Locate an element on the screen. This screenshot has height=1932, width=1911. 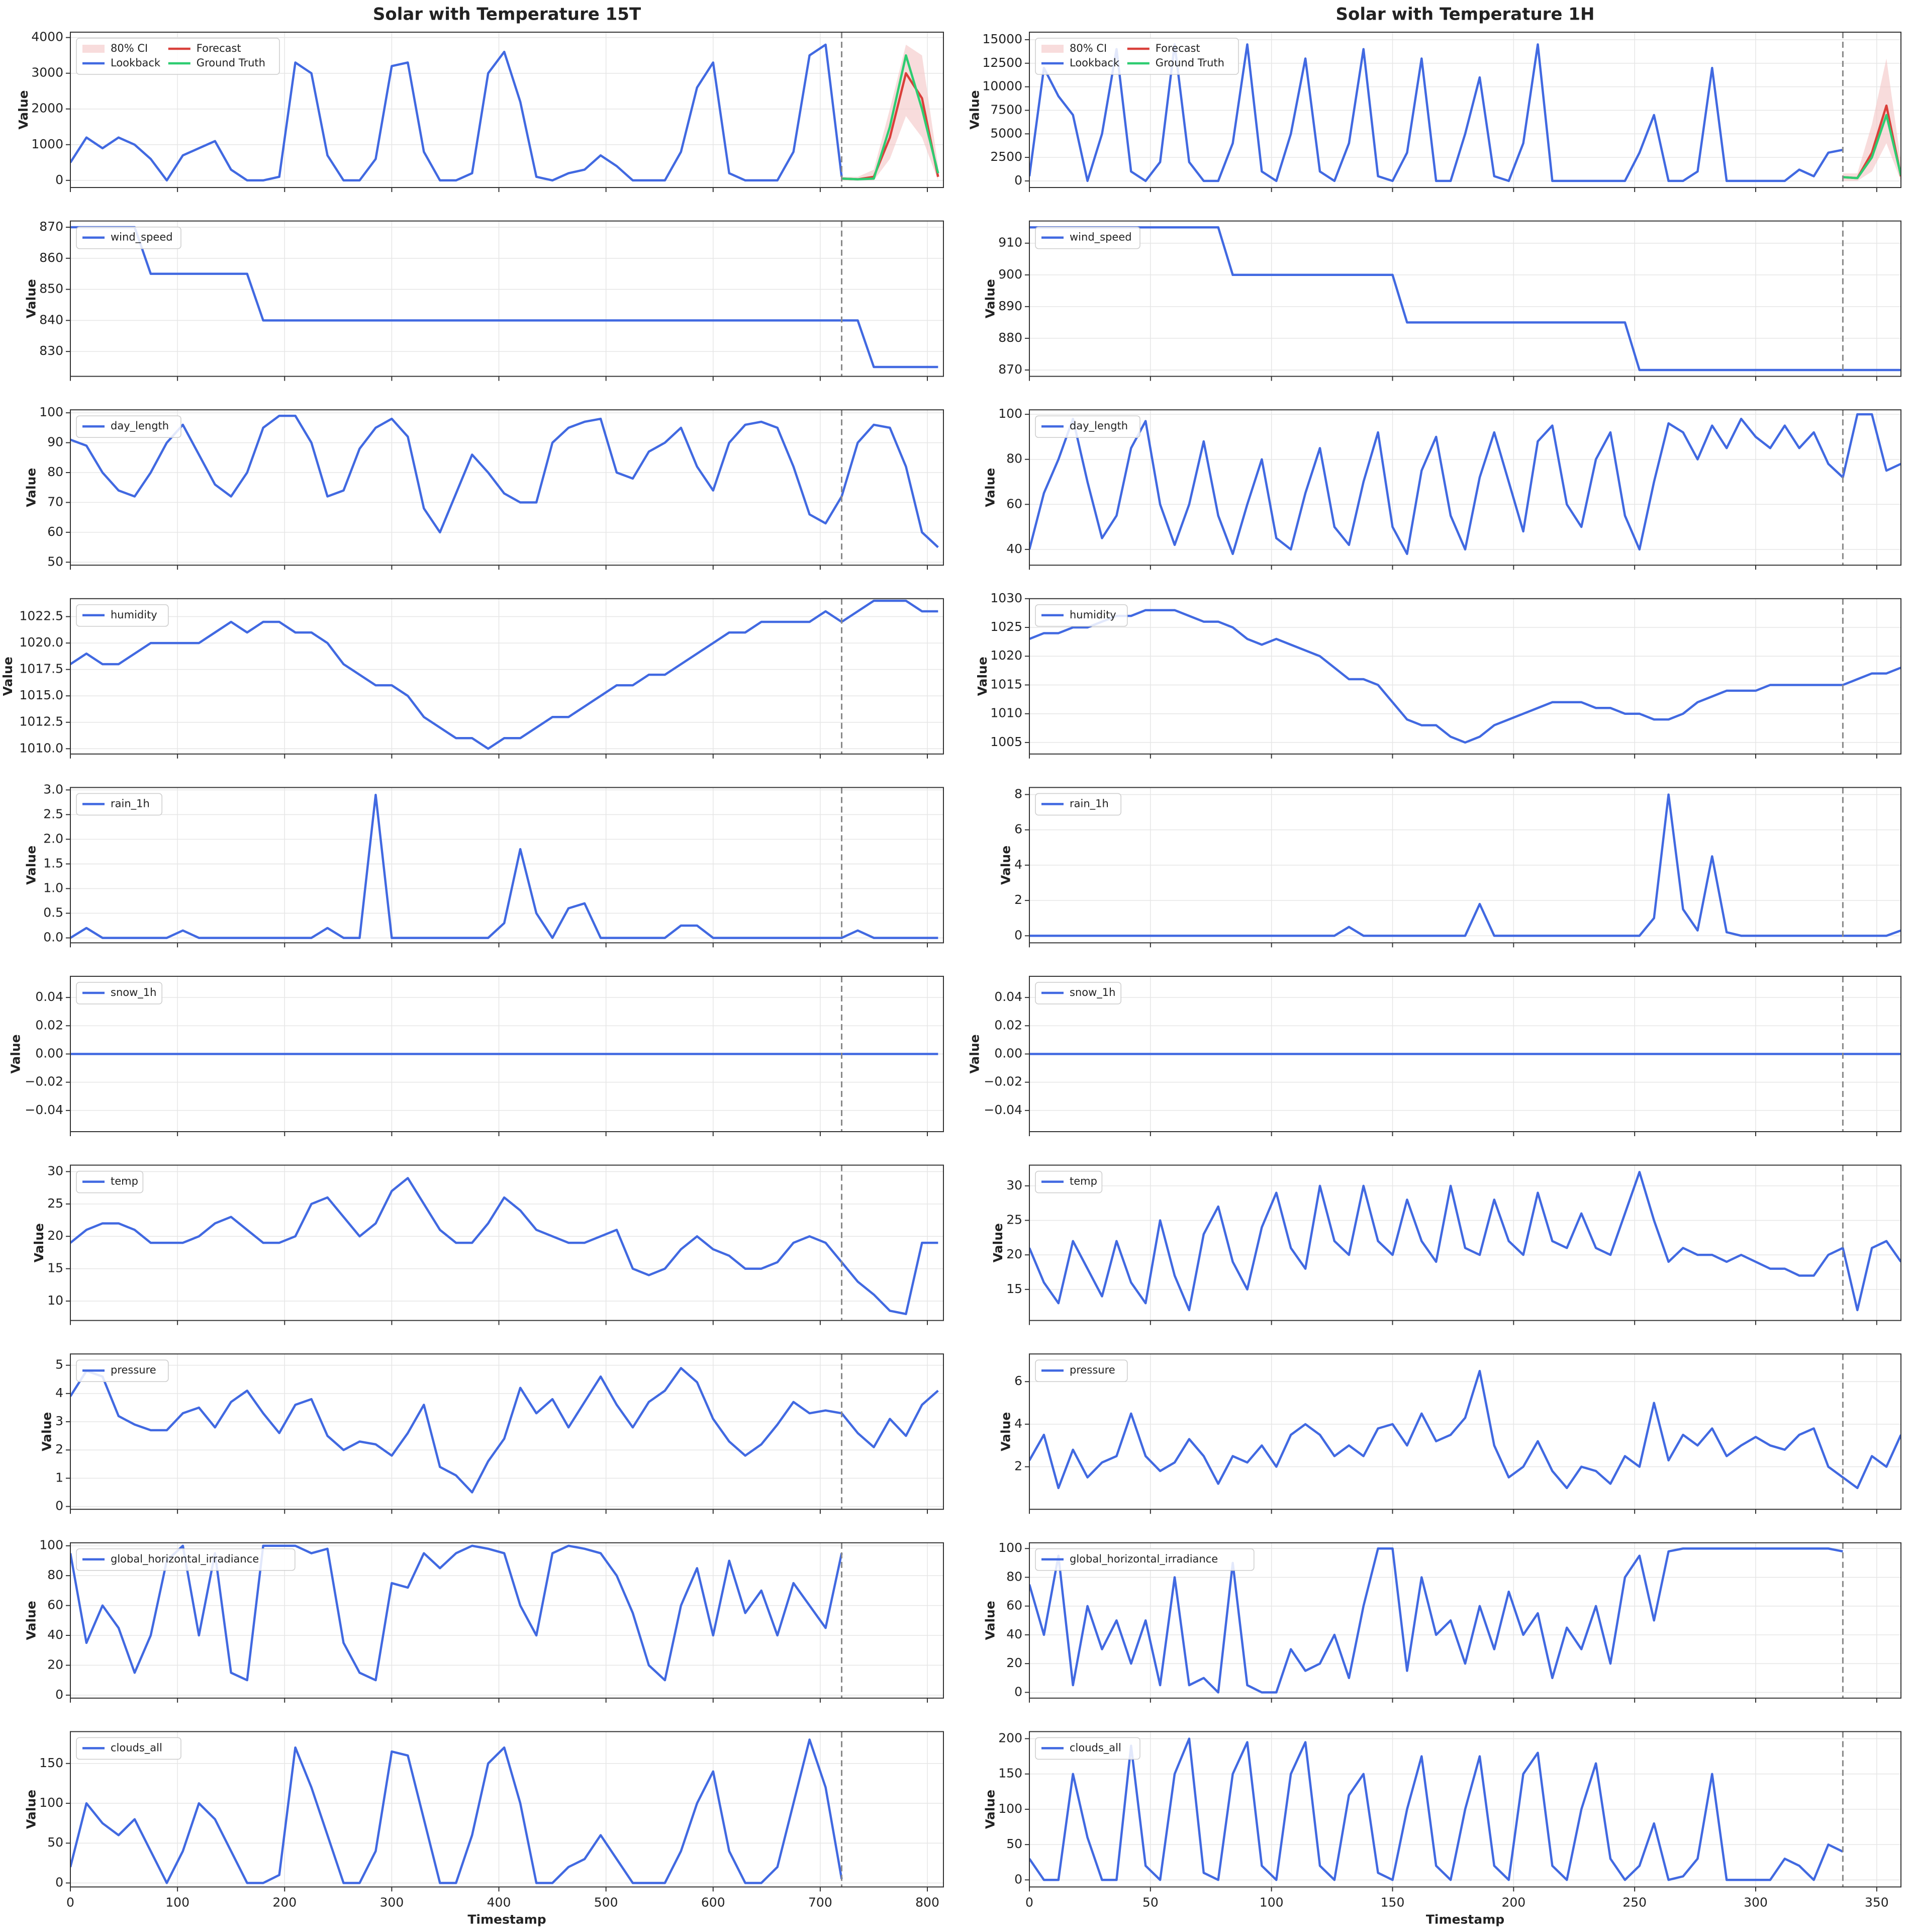
y-tick-label: 150 is located at coordinates (1010, 1773).